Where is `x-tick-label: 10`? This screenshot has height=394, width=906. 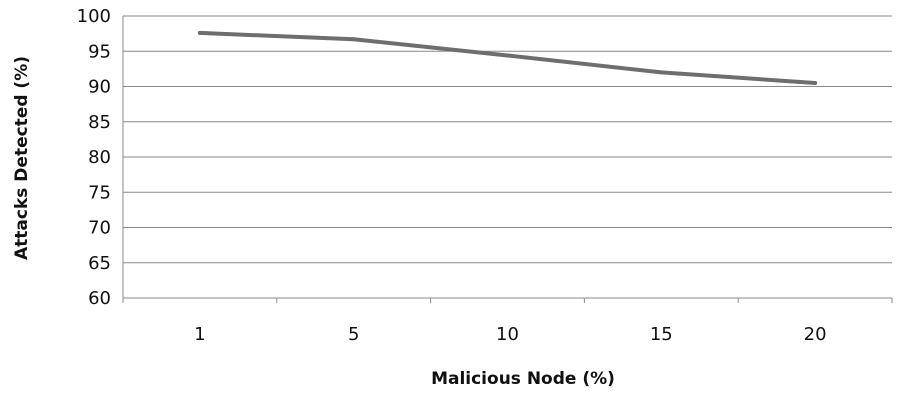
x-tick-label: 10 is located at coordinates (507, 334).